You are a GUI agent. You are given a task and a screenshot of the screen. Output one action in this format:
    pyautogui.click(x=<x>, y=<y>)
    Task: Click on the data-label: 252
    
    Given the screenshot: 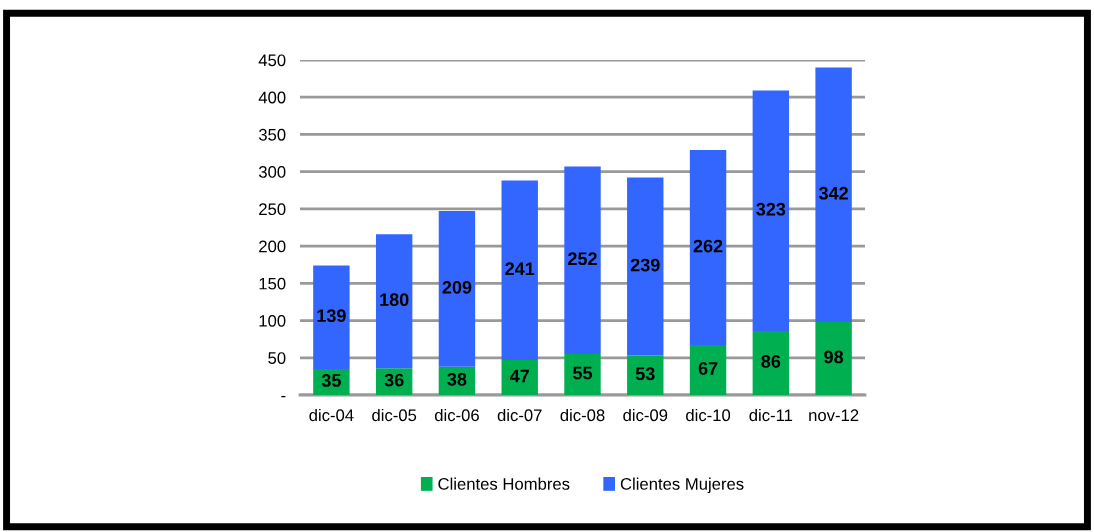 What is the action you would take?
    pyautogui.click(x=582, y=259)
    